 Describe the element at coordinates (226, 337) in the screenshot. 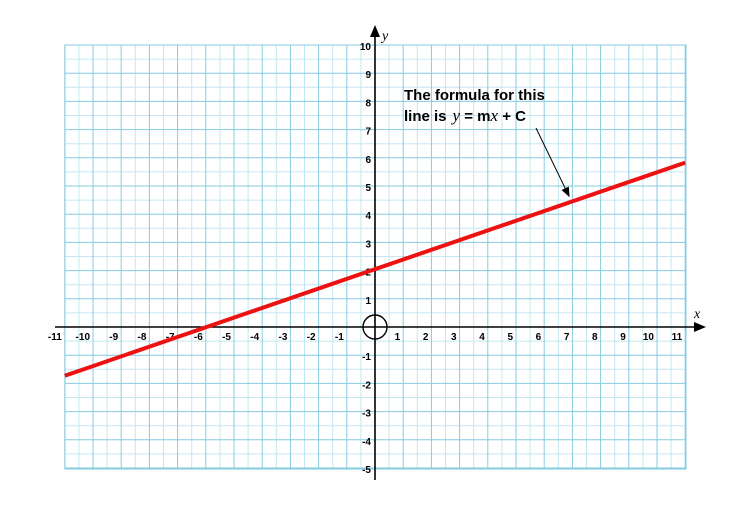

I see `x-tick-label: -5` at that location.